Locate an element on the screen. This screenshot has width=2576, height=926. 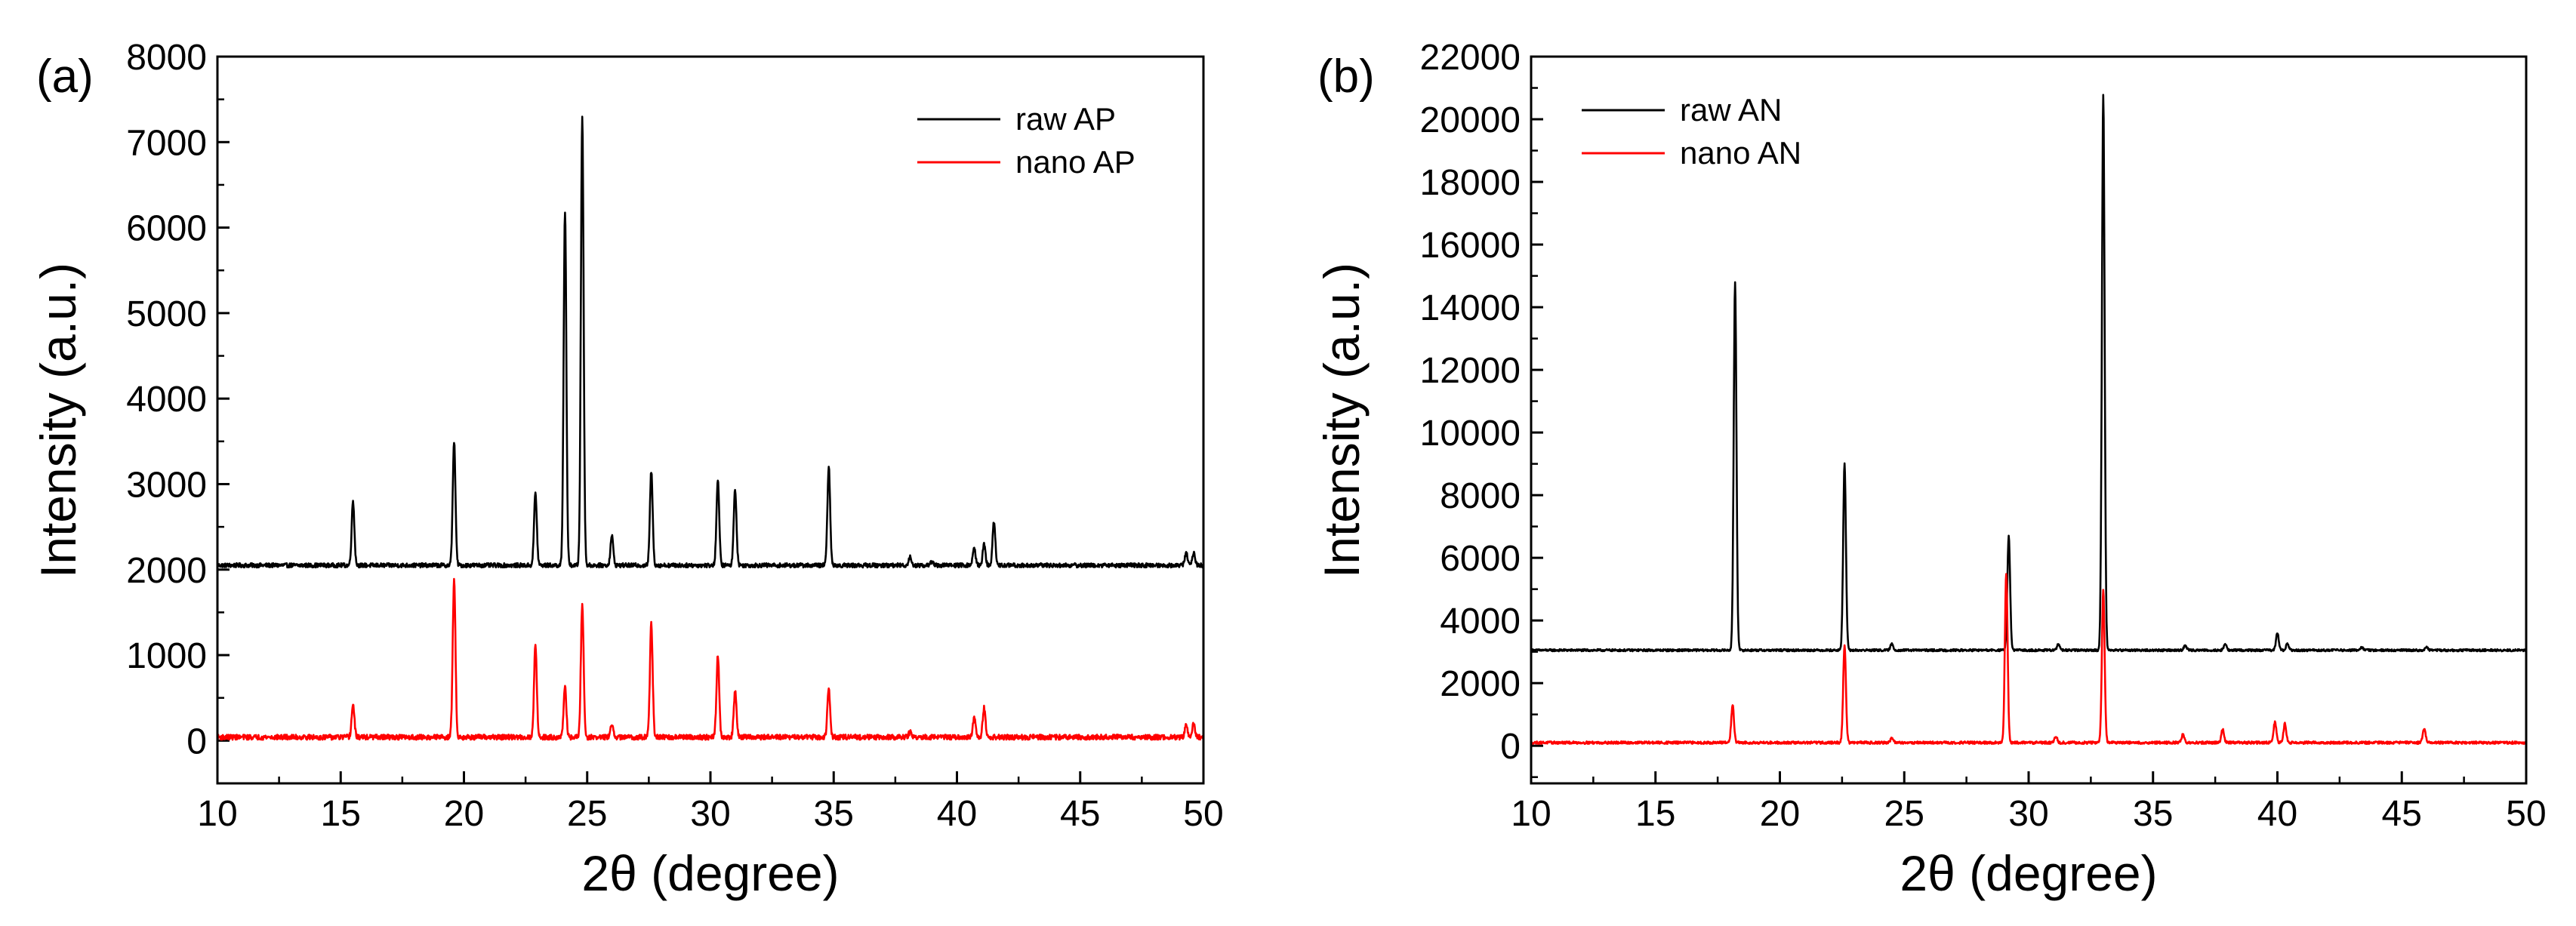
panel-a-y-tick-labels: 0 1000 2000 3000 4000 5000 6000 7000 8000 is located at coordinates (166, 399).